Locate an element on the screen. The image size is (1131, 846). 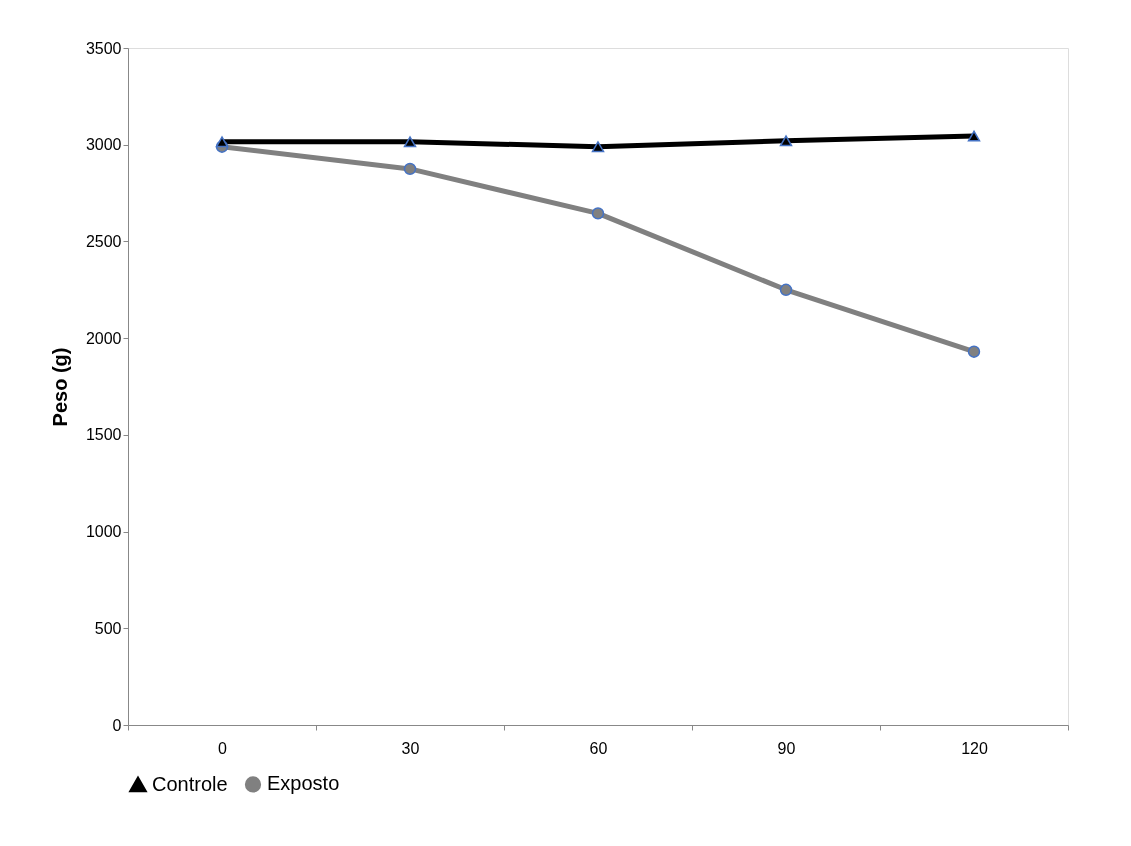
y-tick-label: 1500 is located at coordinates (103, 435).